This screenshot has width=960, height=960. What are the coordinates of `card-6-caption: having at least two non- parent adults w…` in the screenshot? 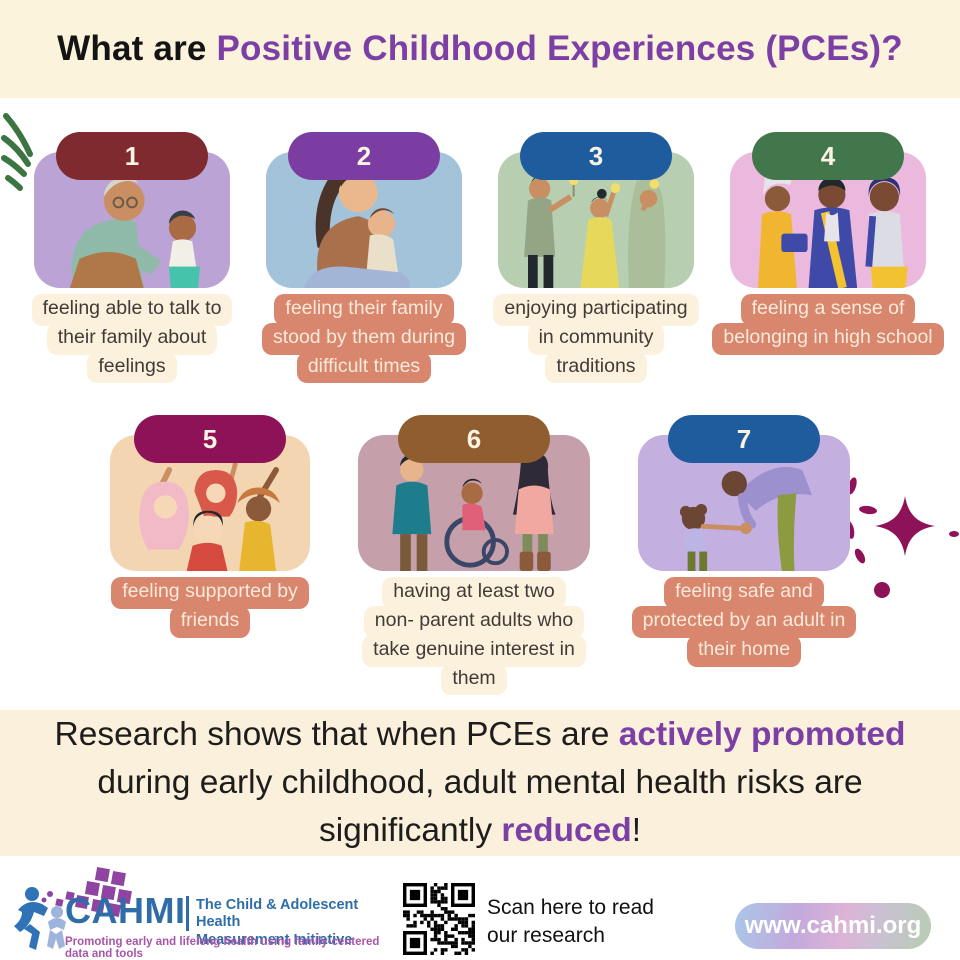 It's located at (474, 636).